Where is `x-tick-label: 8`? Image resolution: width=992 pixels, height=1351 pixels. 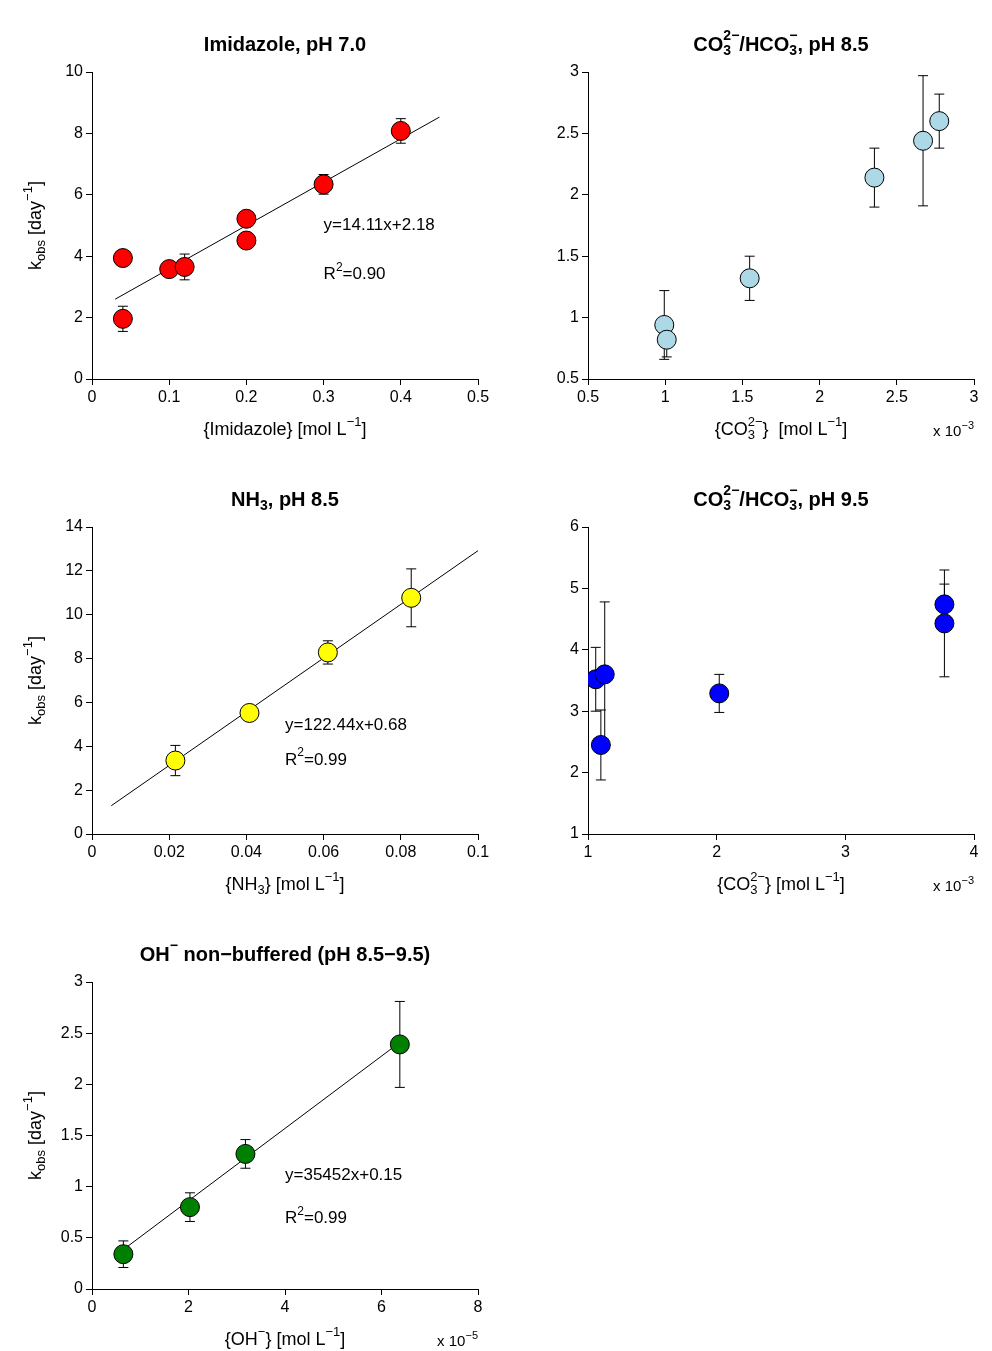
x-tick-label: 8 is located at coordinates (478, 1307).